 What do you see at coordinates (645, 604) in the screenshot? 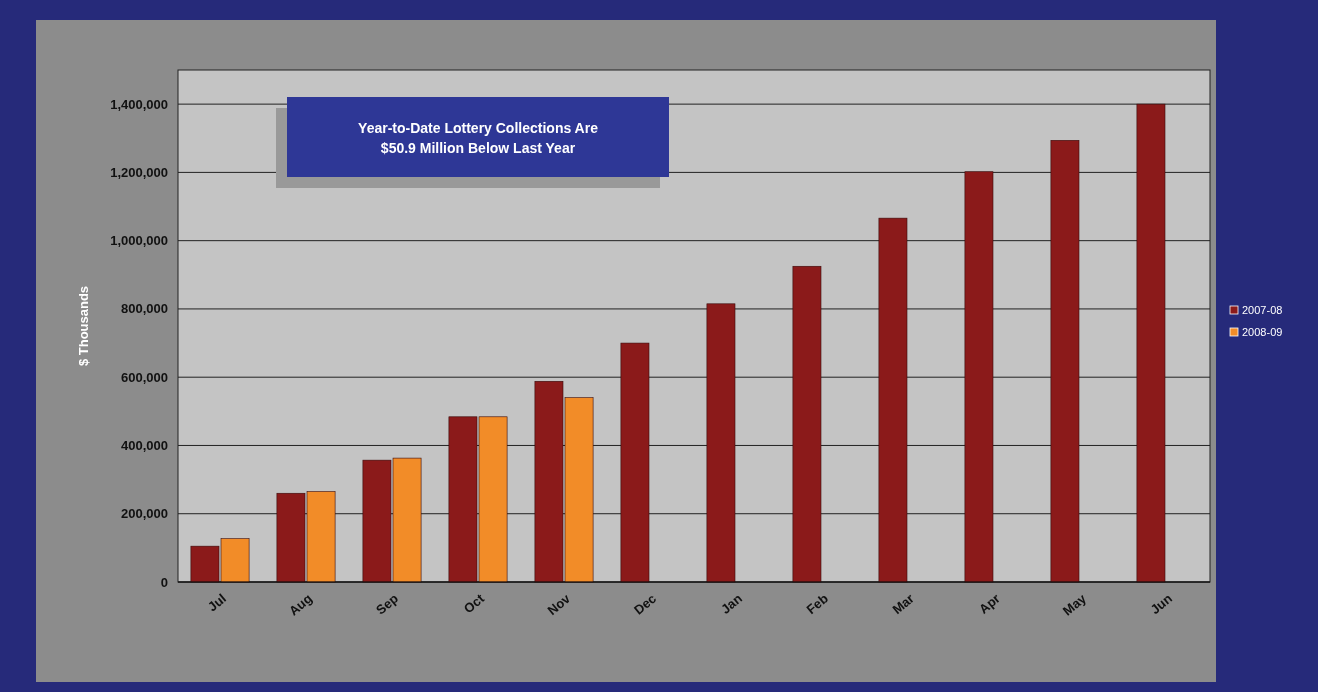
I see `x-tick-label: Dec` at bounding box center [645, 604].